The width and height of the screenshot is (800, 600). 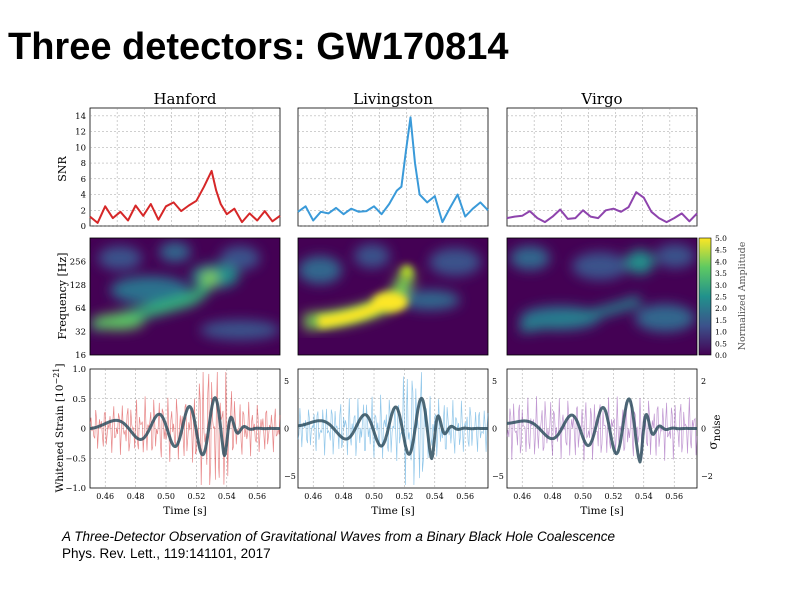 What do you see at coordinates (80, 117) in the screenshot?
I see `snr-tick-label: 14` at bounding box center [80, 117].